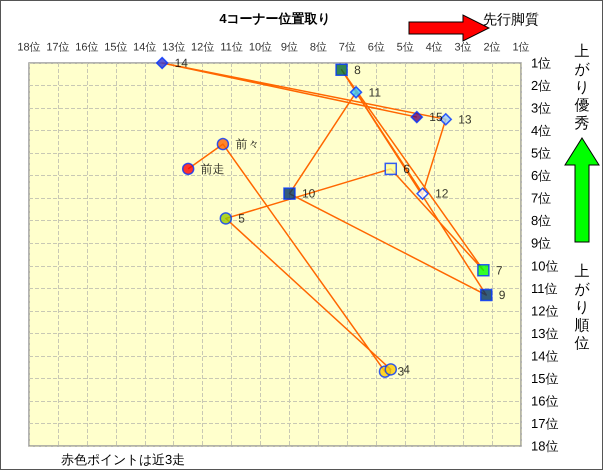 The image size is (603, 470). What do you see at coordinates (260, 48) in the screenshot?
I see `x-tick-label: 10位` at bounding box center [260, 48].